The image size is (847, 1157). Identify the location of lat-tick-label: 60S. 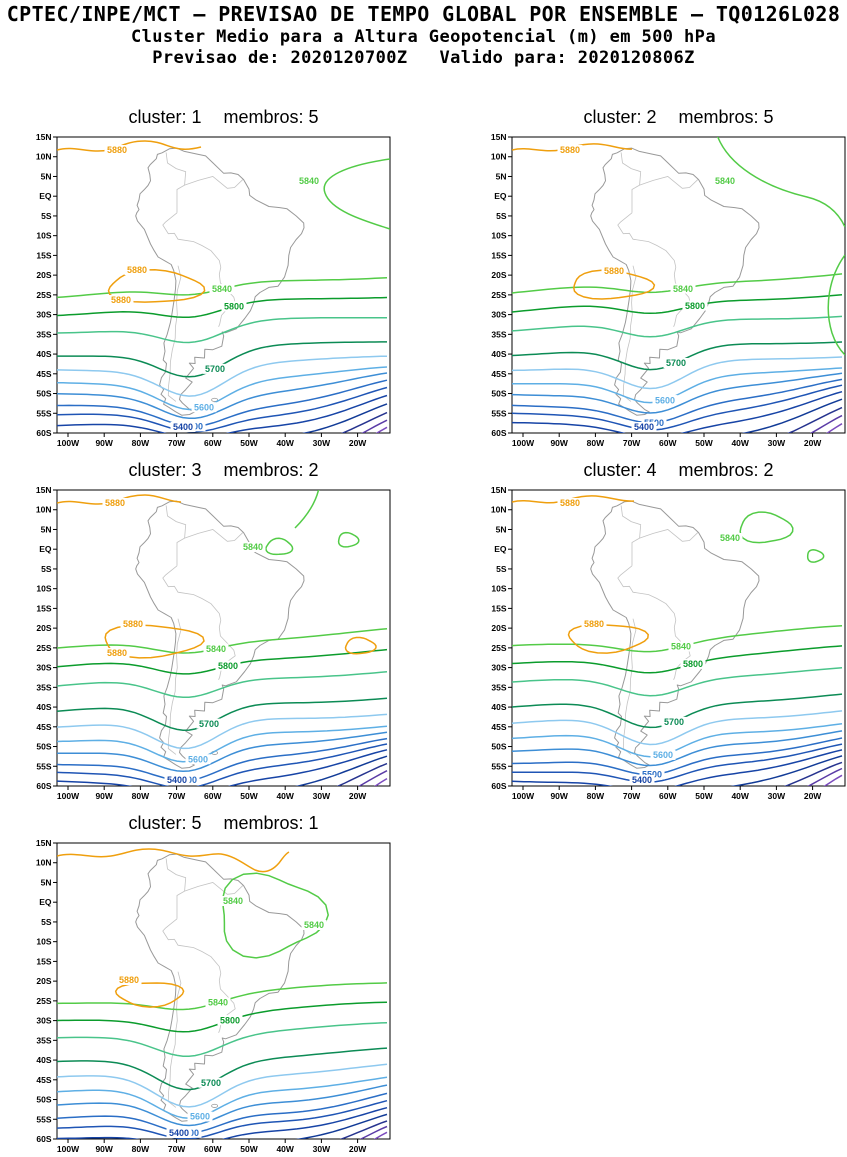
(498, 433).